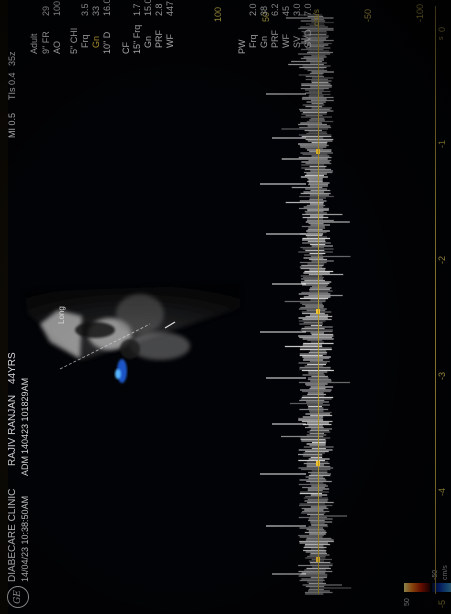 The height and width of the screenshot is (614, 451). Describe the element at coordinates (126, 48) in the screenshot. I see `cf-title: CF` at that location.